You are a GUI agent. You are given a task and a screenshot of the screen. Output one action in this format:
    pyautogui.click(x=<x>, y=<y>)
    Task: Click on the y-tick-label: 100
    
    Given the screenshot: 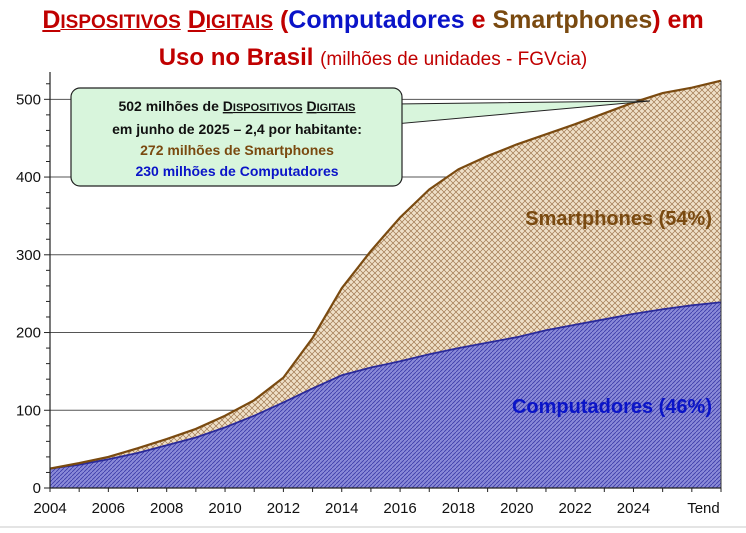 What is the action you would take?
    pyautogui.click(x=28, y=410)
    